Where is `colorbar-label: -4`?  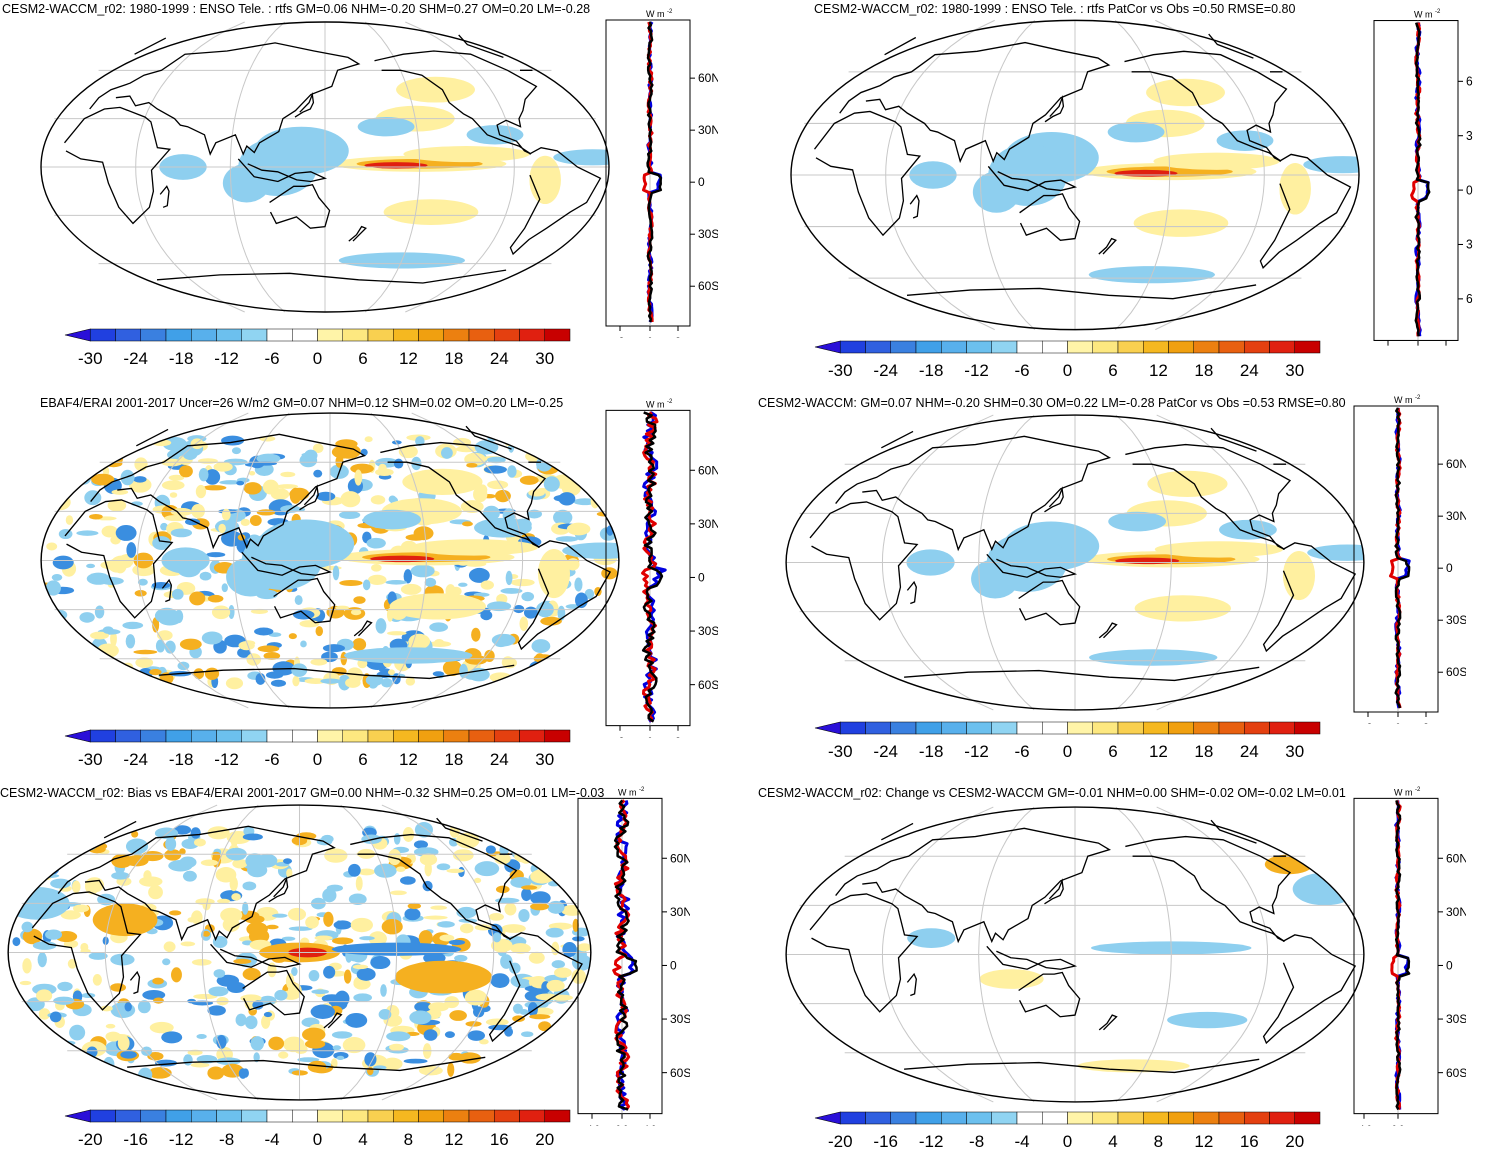
colorbar-label: -4 is located at coordinates (271, 1139).